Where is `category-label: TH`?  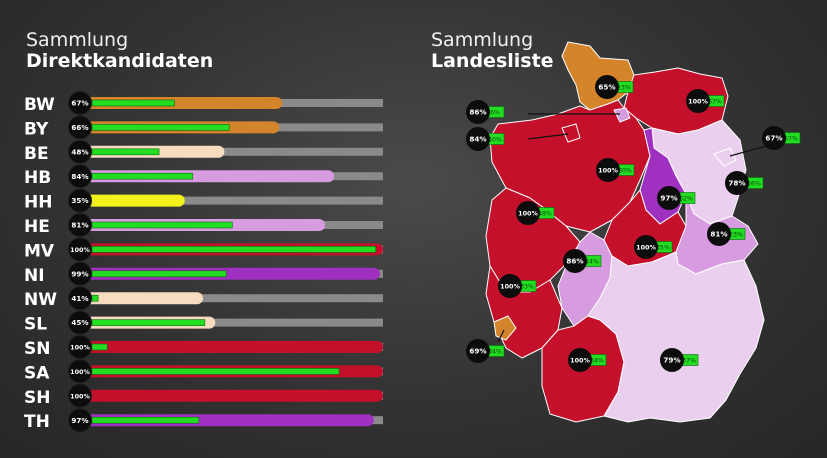 category-label: TH is located at coordinates (37, 422).